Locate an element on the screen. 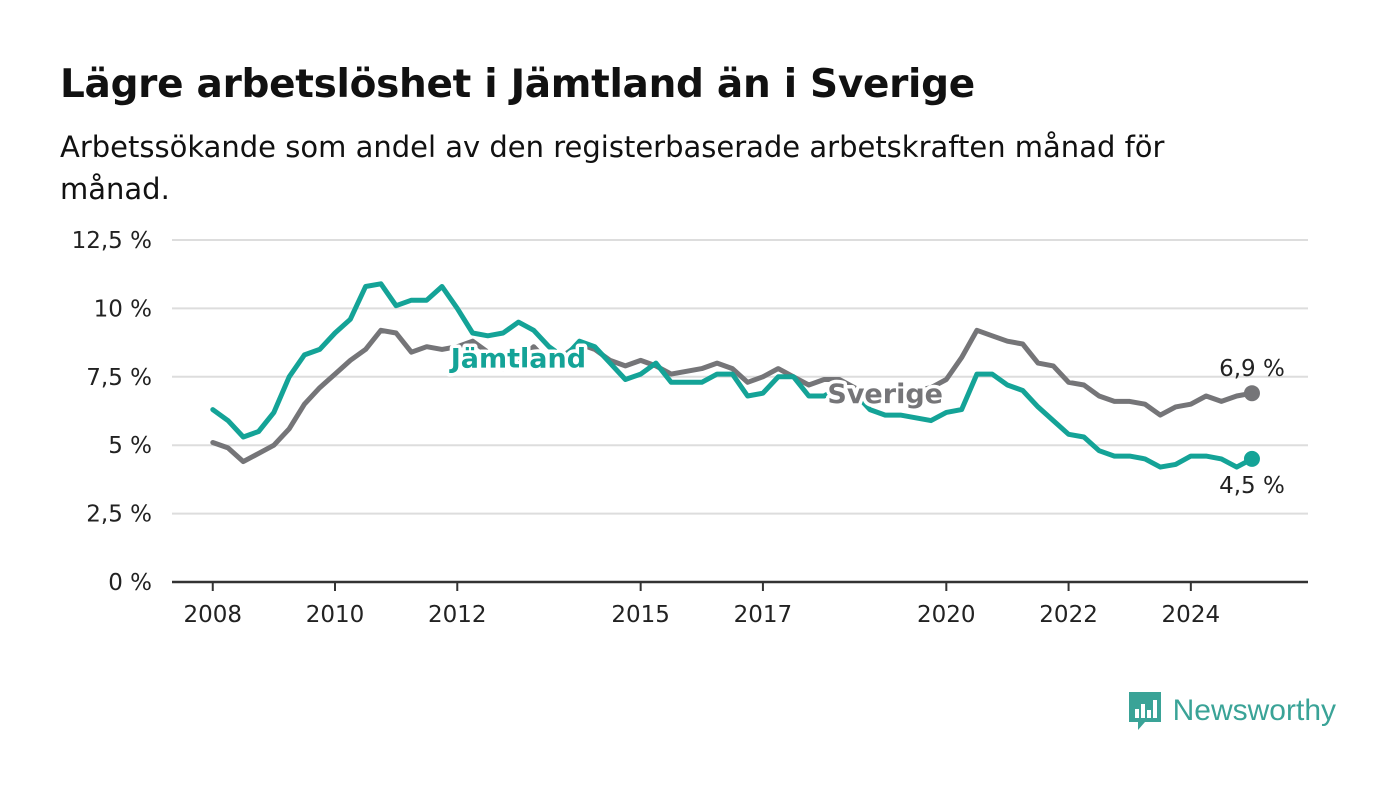 The height and width of the screenshot is (794, 1400). brand-logo: Newsworthy is located at coordinates (1231, 711).